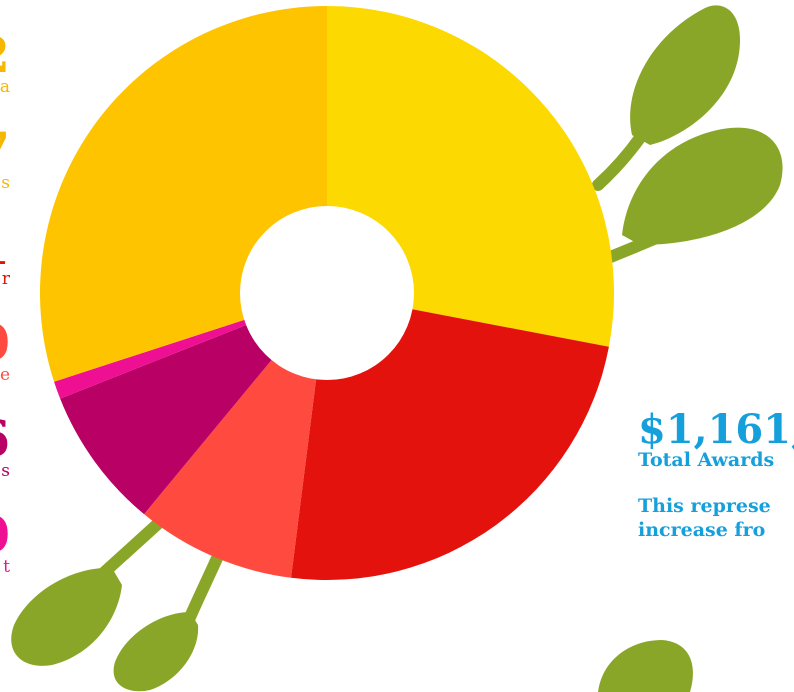 The image size is (794, 692). I want to click on legend-item: 2a, so click(5, 63).